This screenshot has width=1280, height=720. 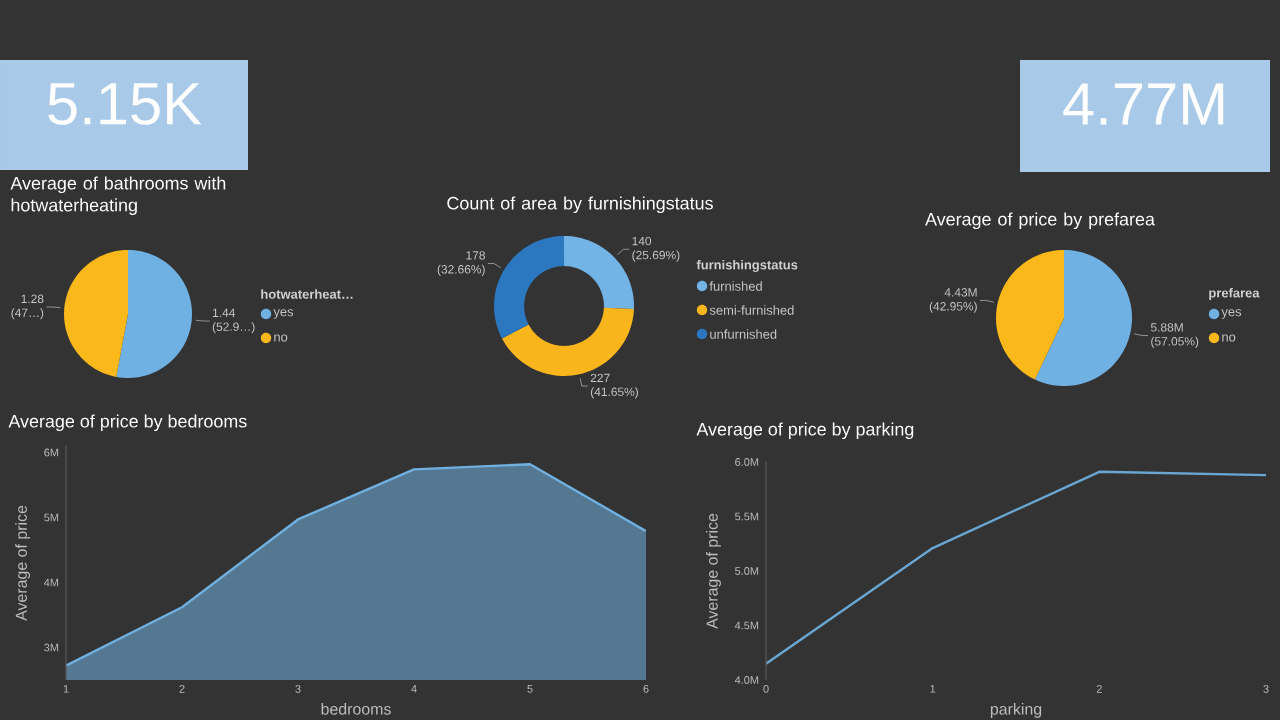 I want to click on chart-title: Average of bathrooms with hotwaterheating, so click(x=118, y=196).